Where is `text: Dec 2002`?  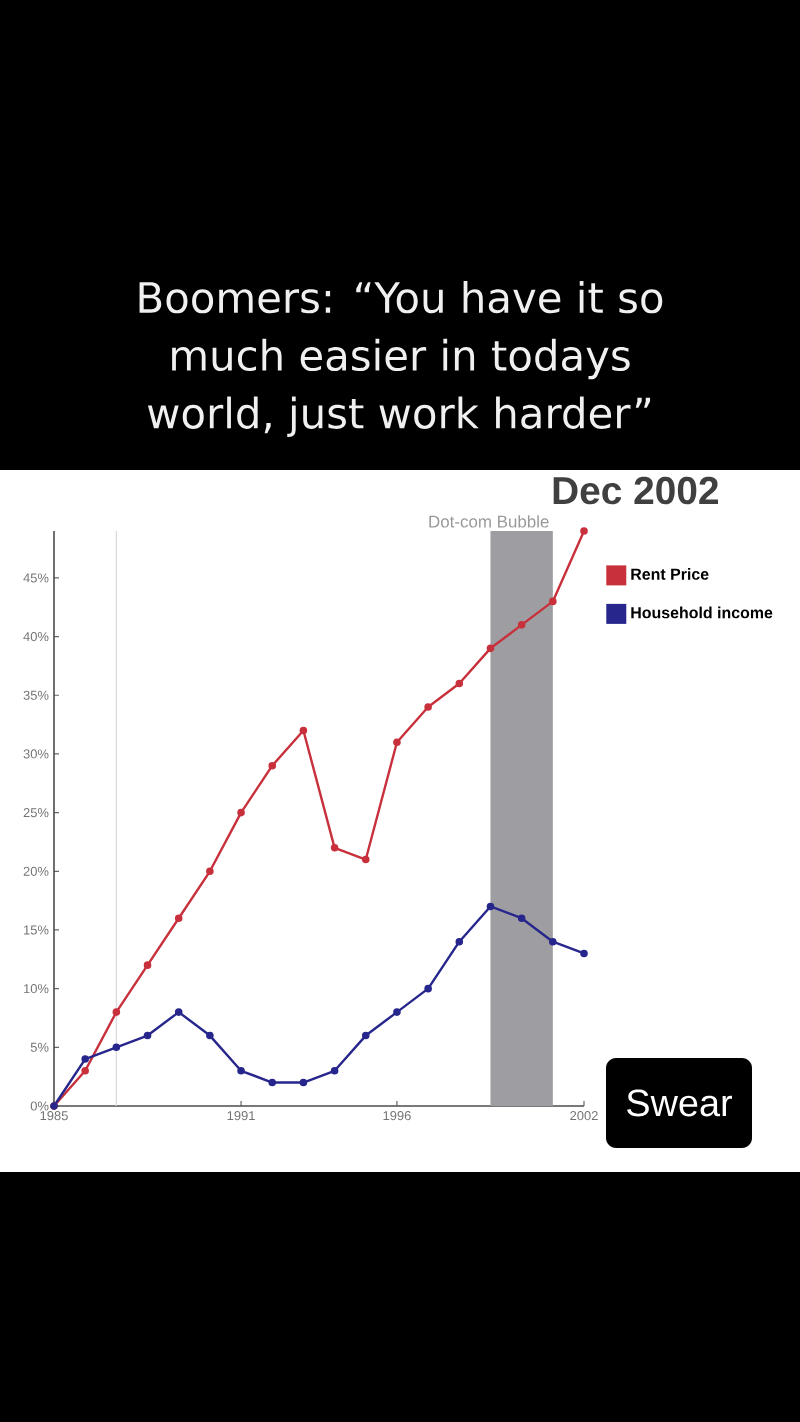
text: Dec 2002 is located at coordinates (635, 490).